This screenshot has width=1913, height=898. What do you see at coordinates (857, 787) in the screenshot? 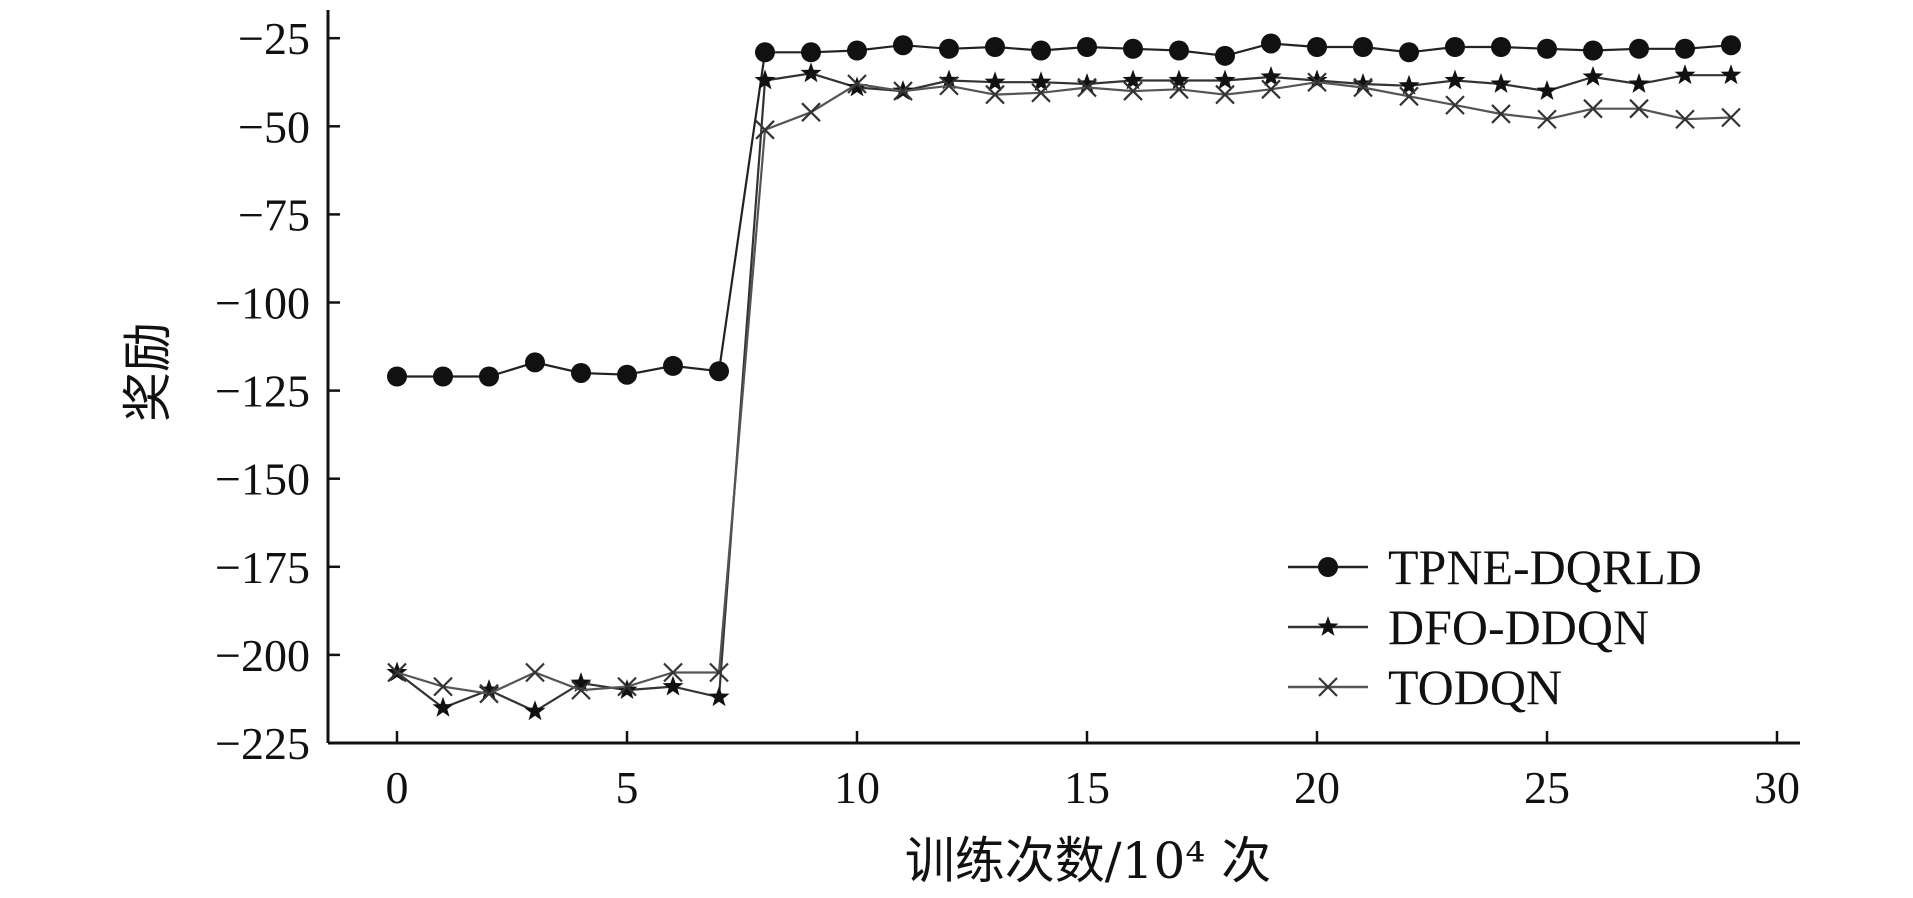
I see `x-tick-label: 10` at bounding box center [857, 787].